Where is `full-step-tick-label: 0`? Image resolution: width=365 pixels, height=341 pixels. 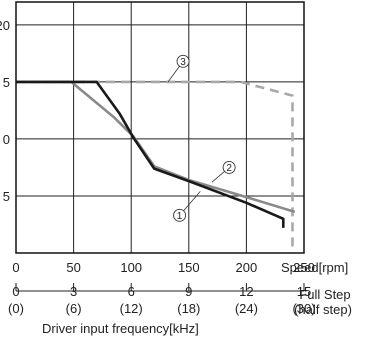 full-step-tick-label: 0 is located at coordinates (15, 291).